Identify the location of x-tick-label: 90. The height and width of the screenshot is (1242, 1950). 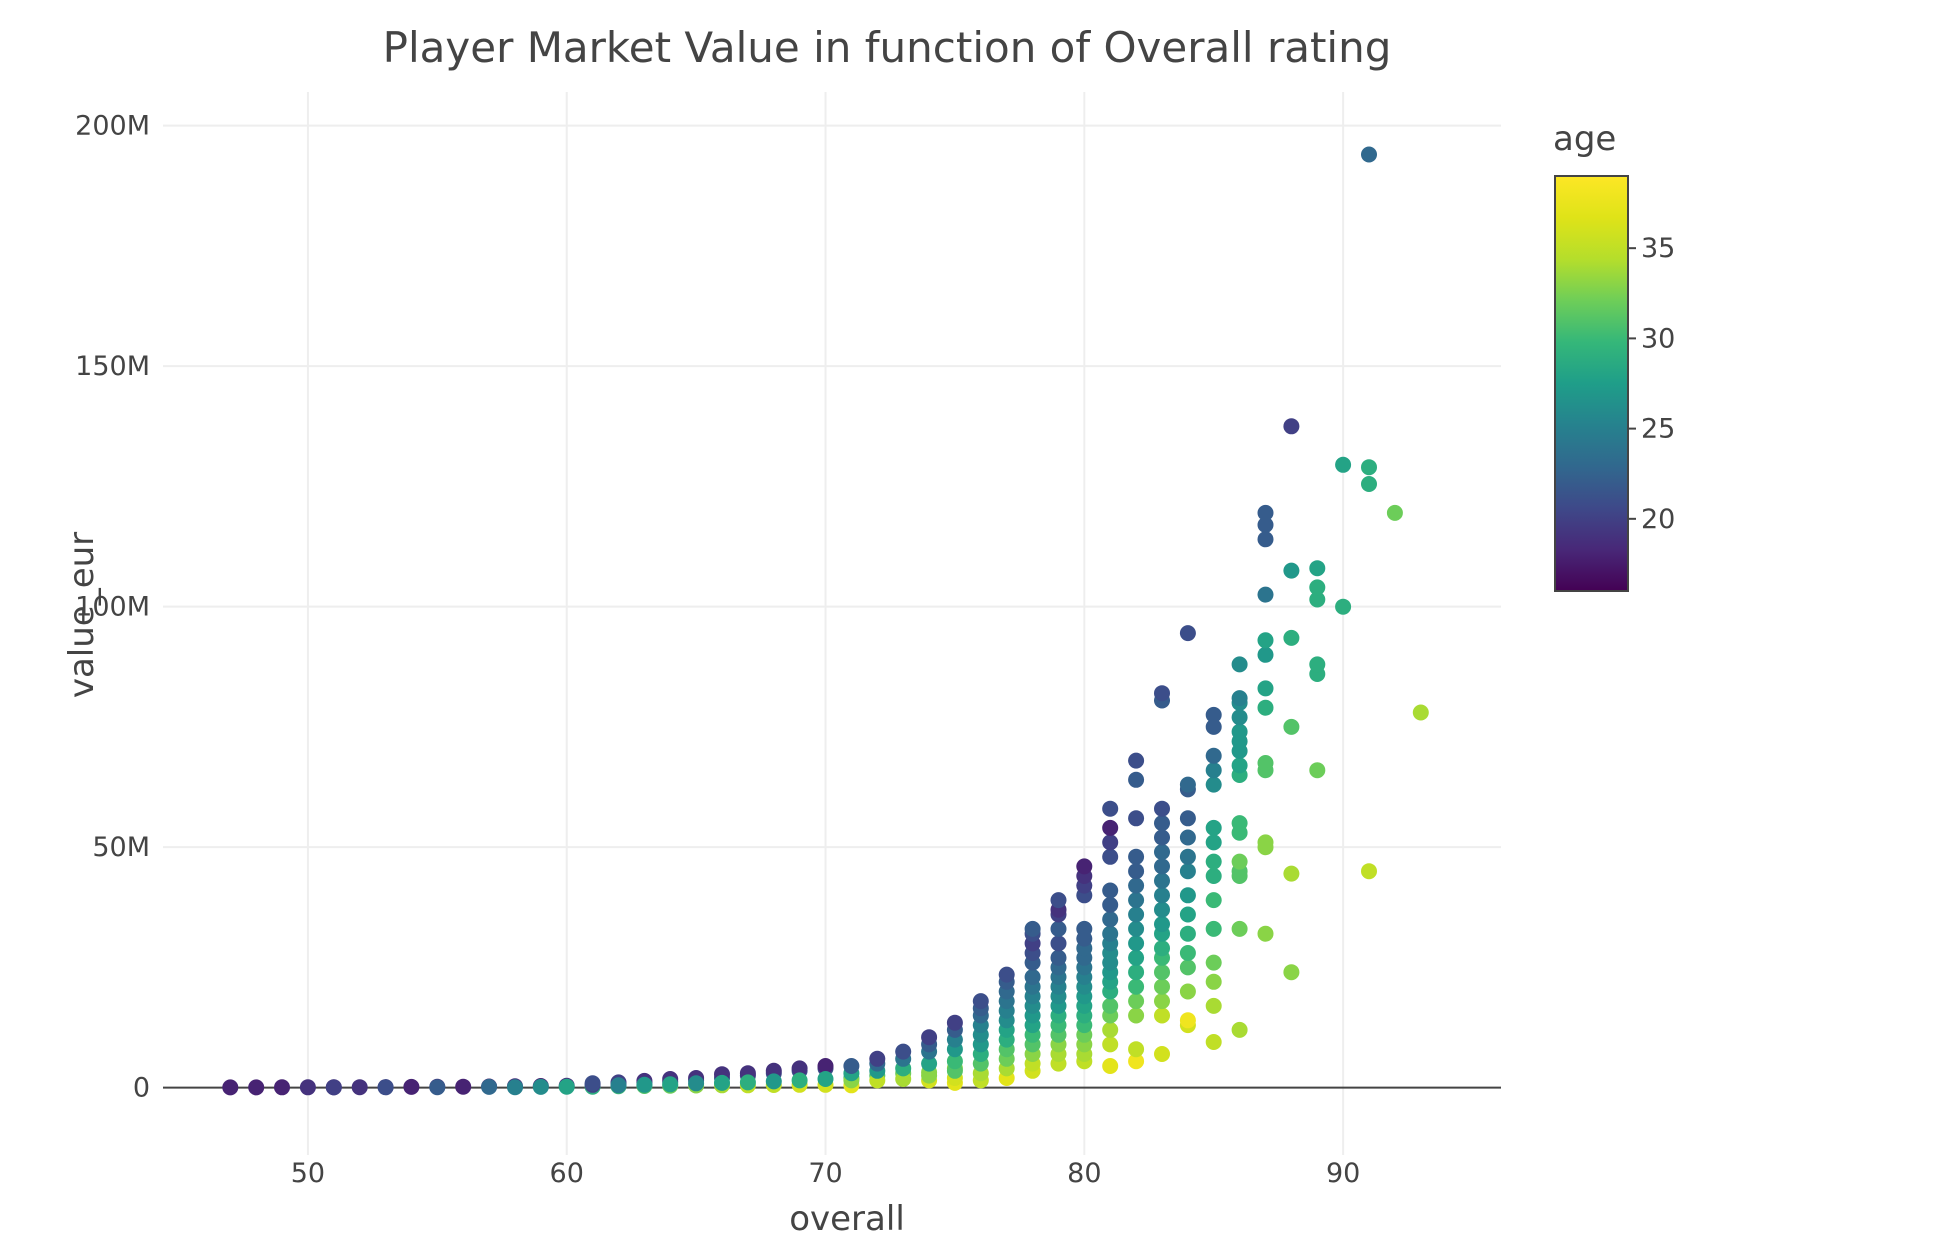
(1343, 1173).